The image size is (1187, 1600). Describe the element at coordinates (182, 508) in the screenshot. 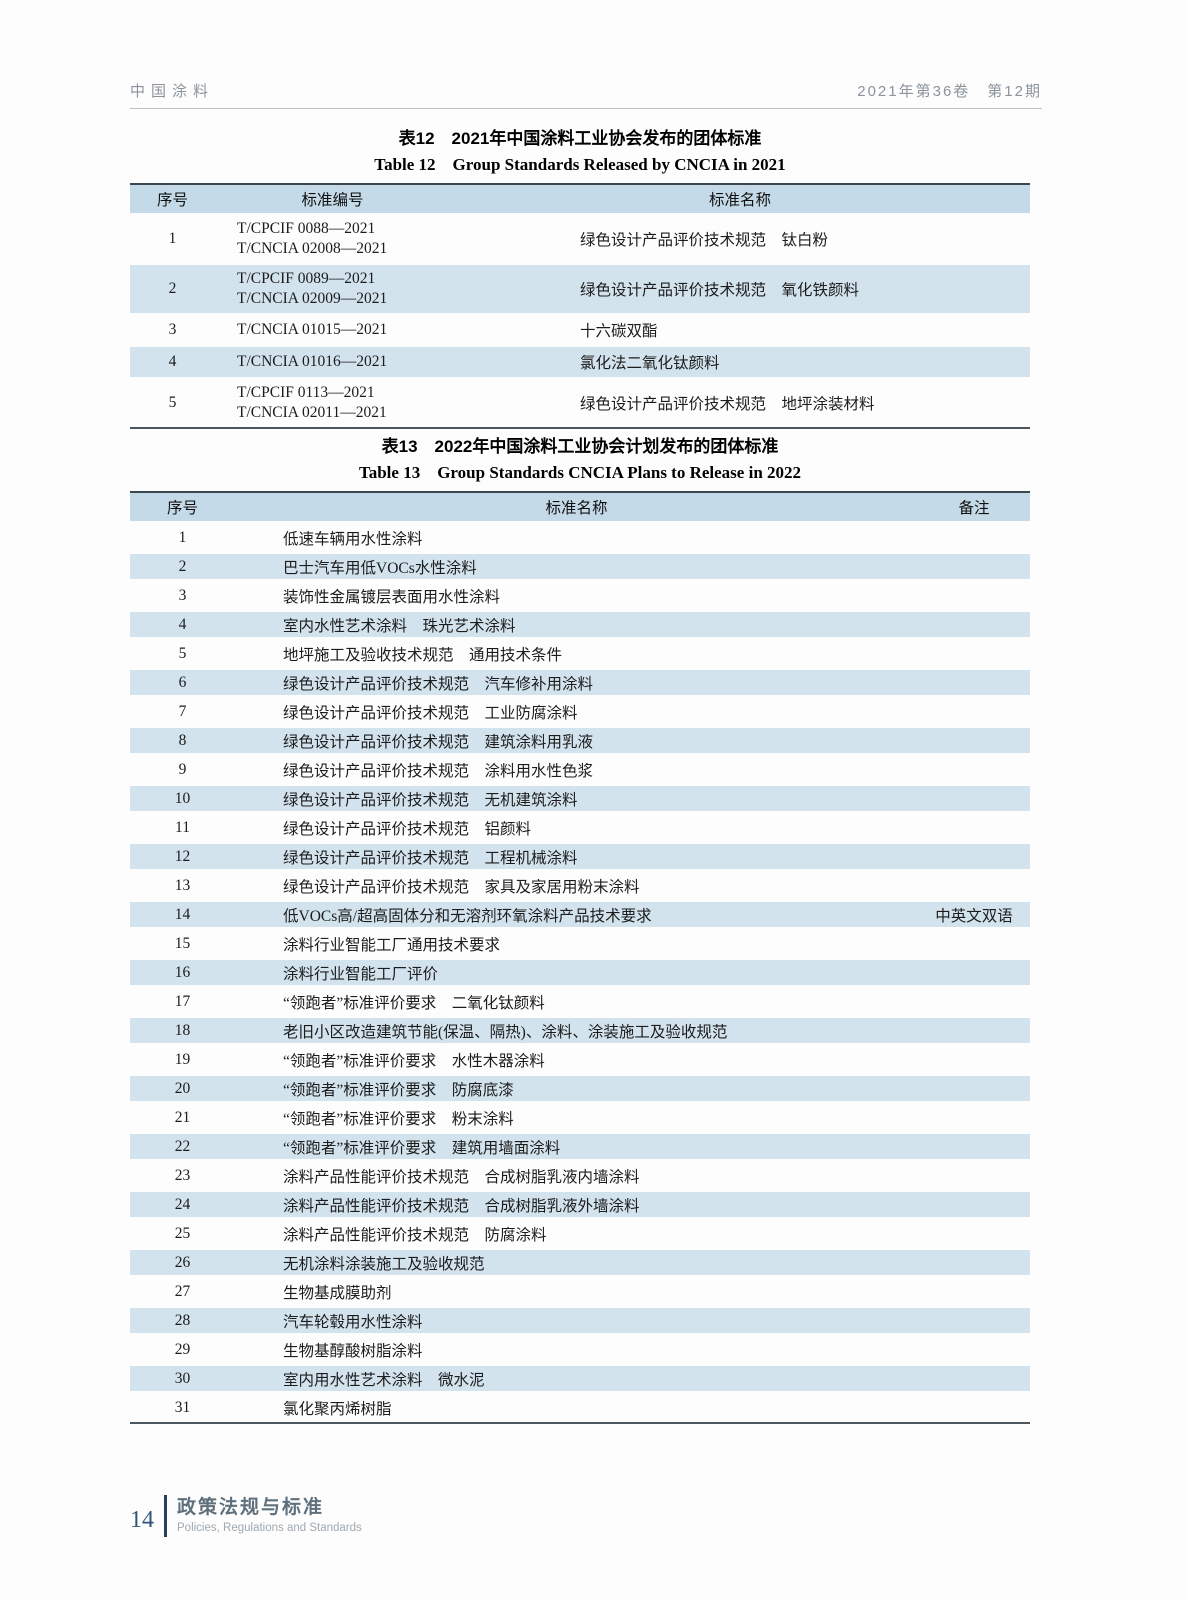

I see `column-header-index: 序号` at that location.